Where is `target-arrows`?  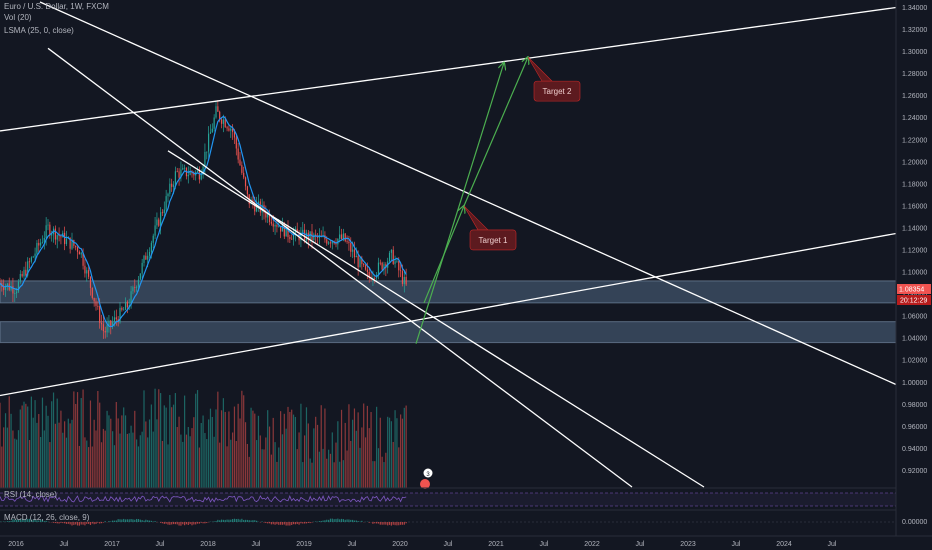
target-arrows is located at coordinates (471, 200).